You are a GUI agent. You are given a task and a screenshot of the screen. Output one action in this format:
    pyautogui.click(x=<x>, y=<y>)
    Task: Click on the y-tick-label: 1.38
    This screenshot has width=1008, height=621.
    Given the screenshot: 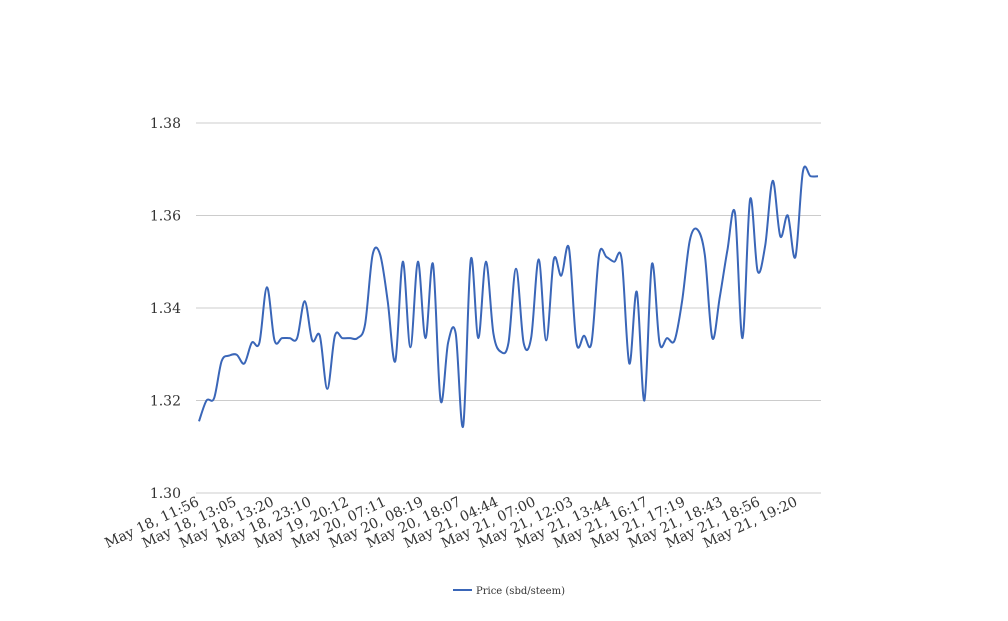 What is the action you would take?
    pyautogui.click(x=165, y=124)
    